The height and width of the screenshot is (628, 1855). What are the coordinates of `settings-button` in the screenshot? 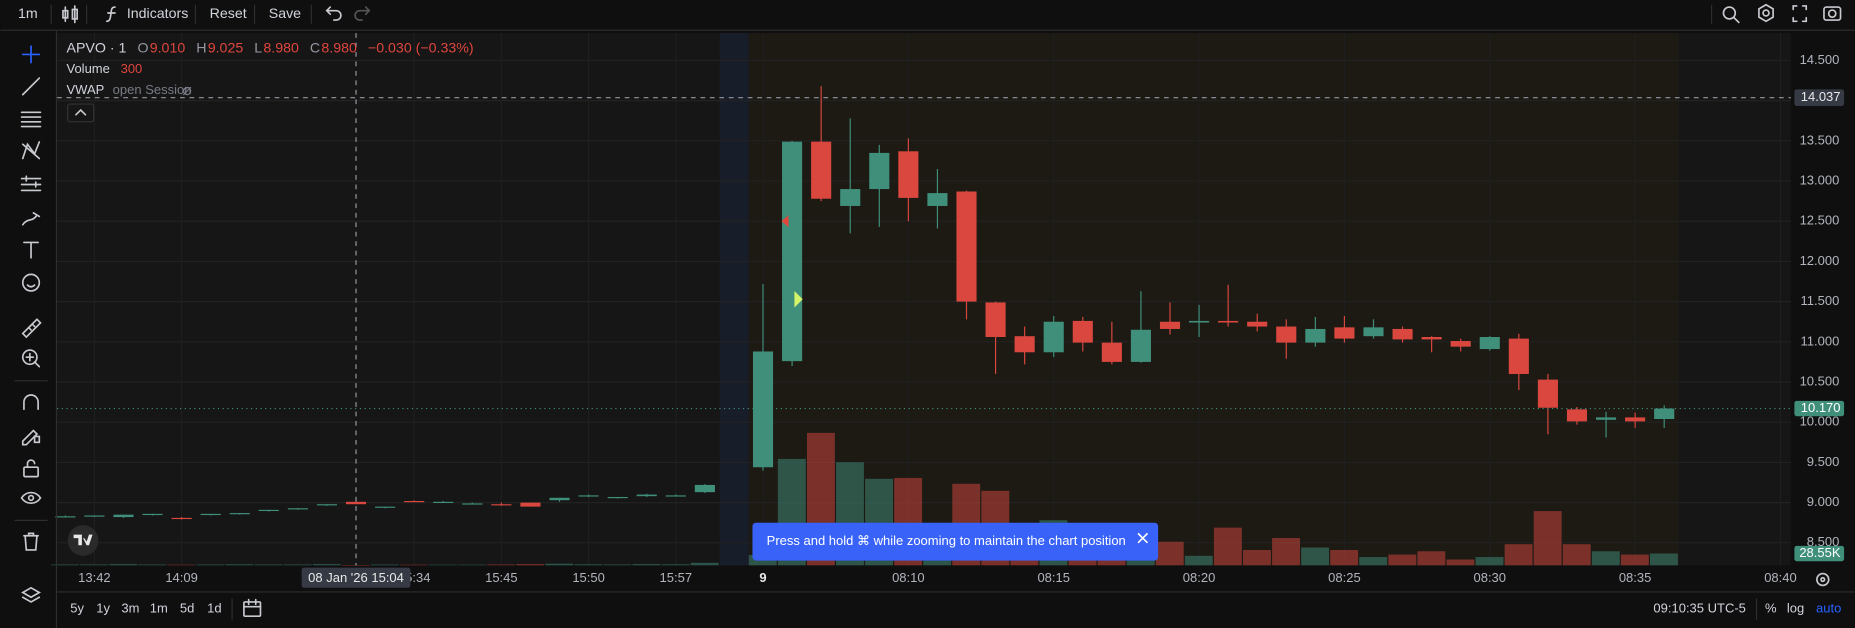 It's located at (1766, 13).